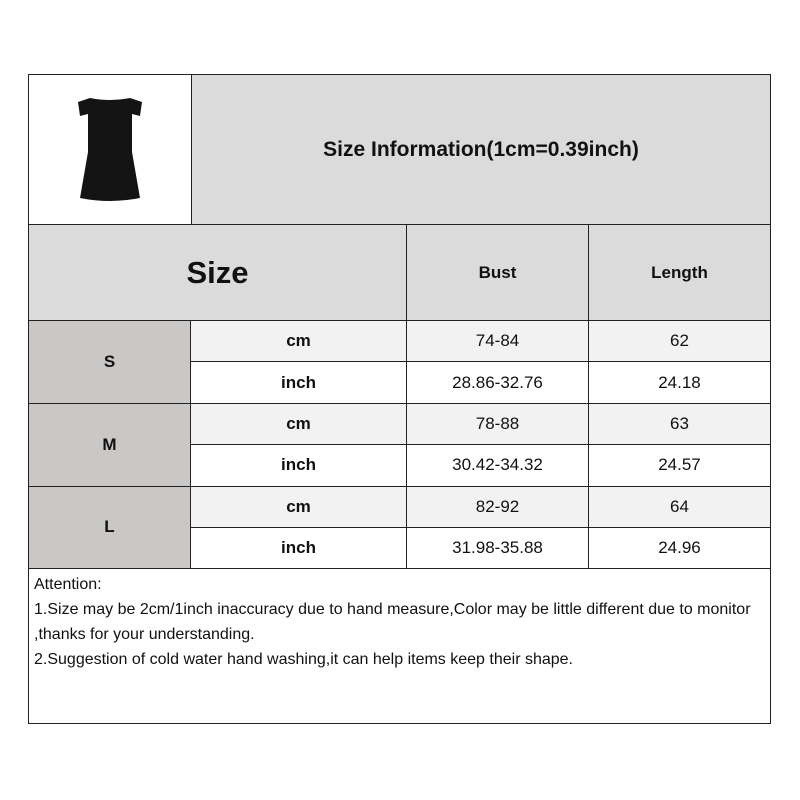 The image size is (800, 800). What do you see at coordinates (497, 341) in the screenshot?
I see `bust-cell: 74-84` at bounding box center [497, 341].